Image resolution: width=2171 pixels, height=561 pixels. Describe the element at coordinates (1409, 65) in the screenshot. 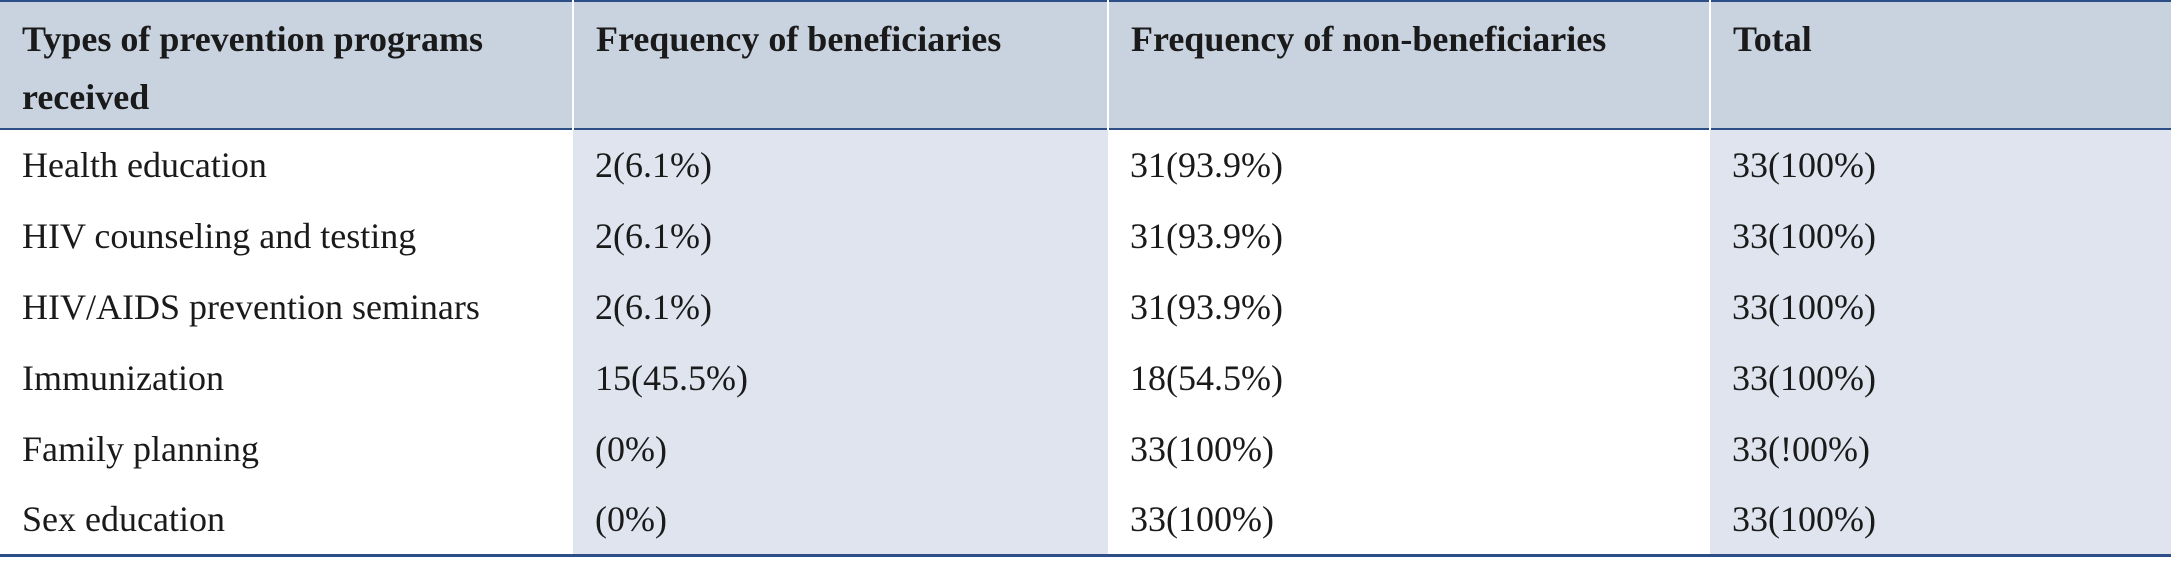

I see `header-non-beneficiaries: Frequency of non-beneficiaries` at that location.